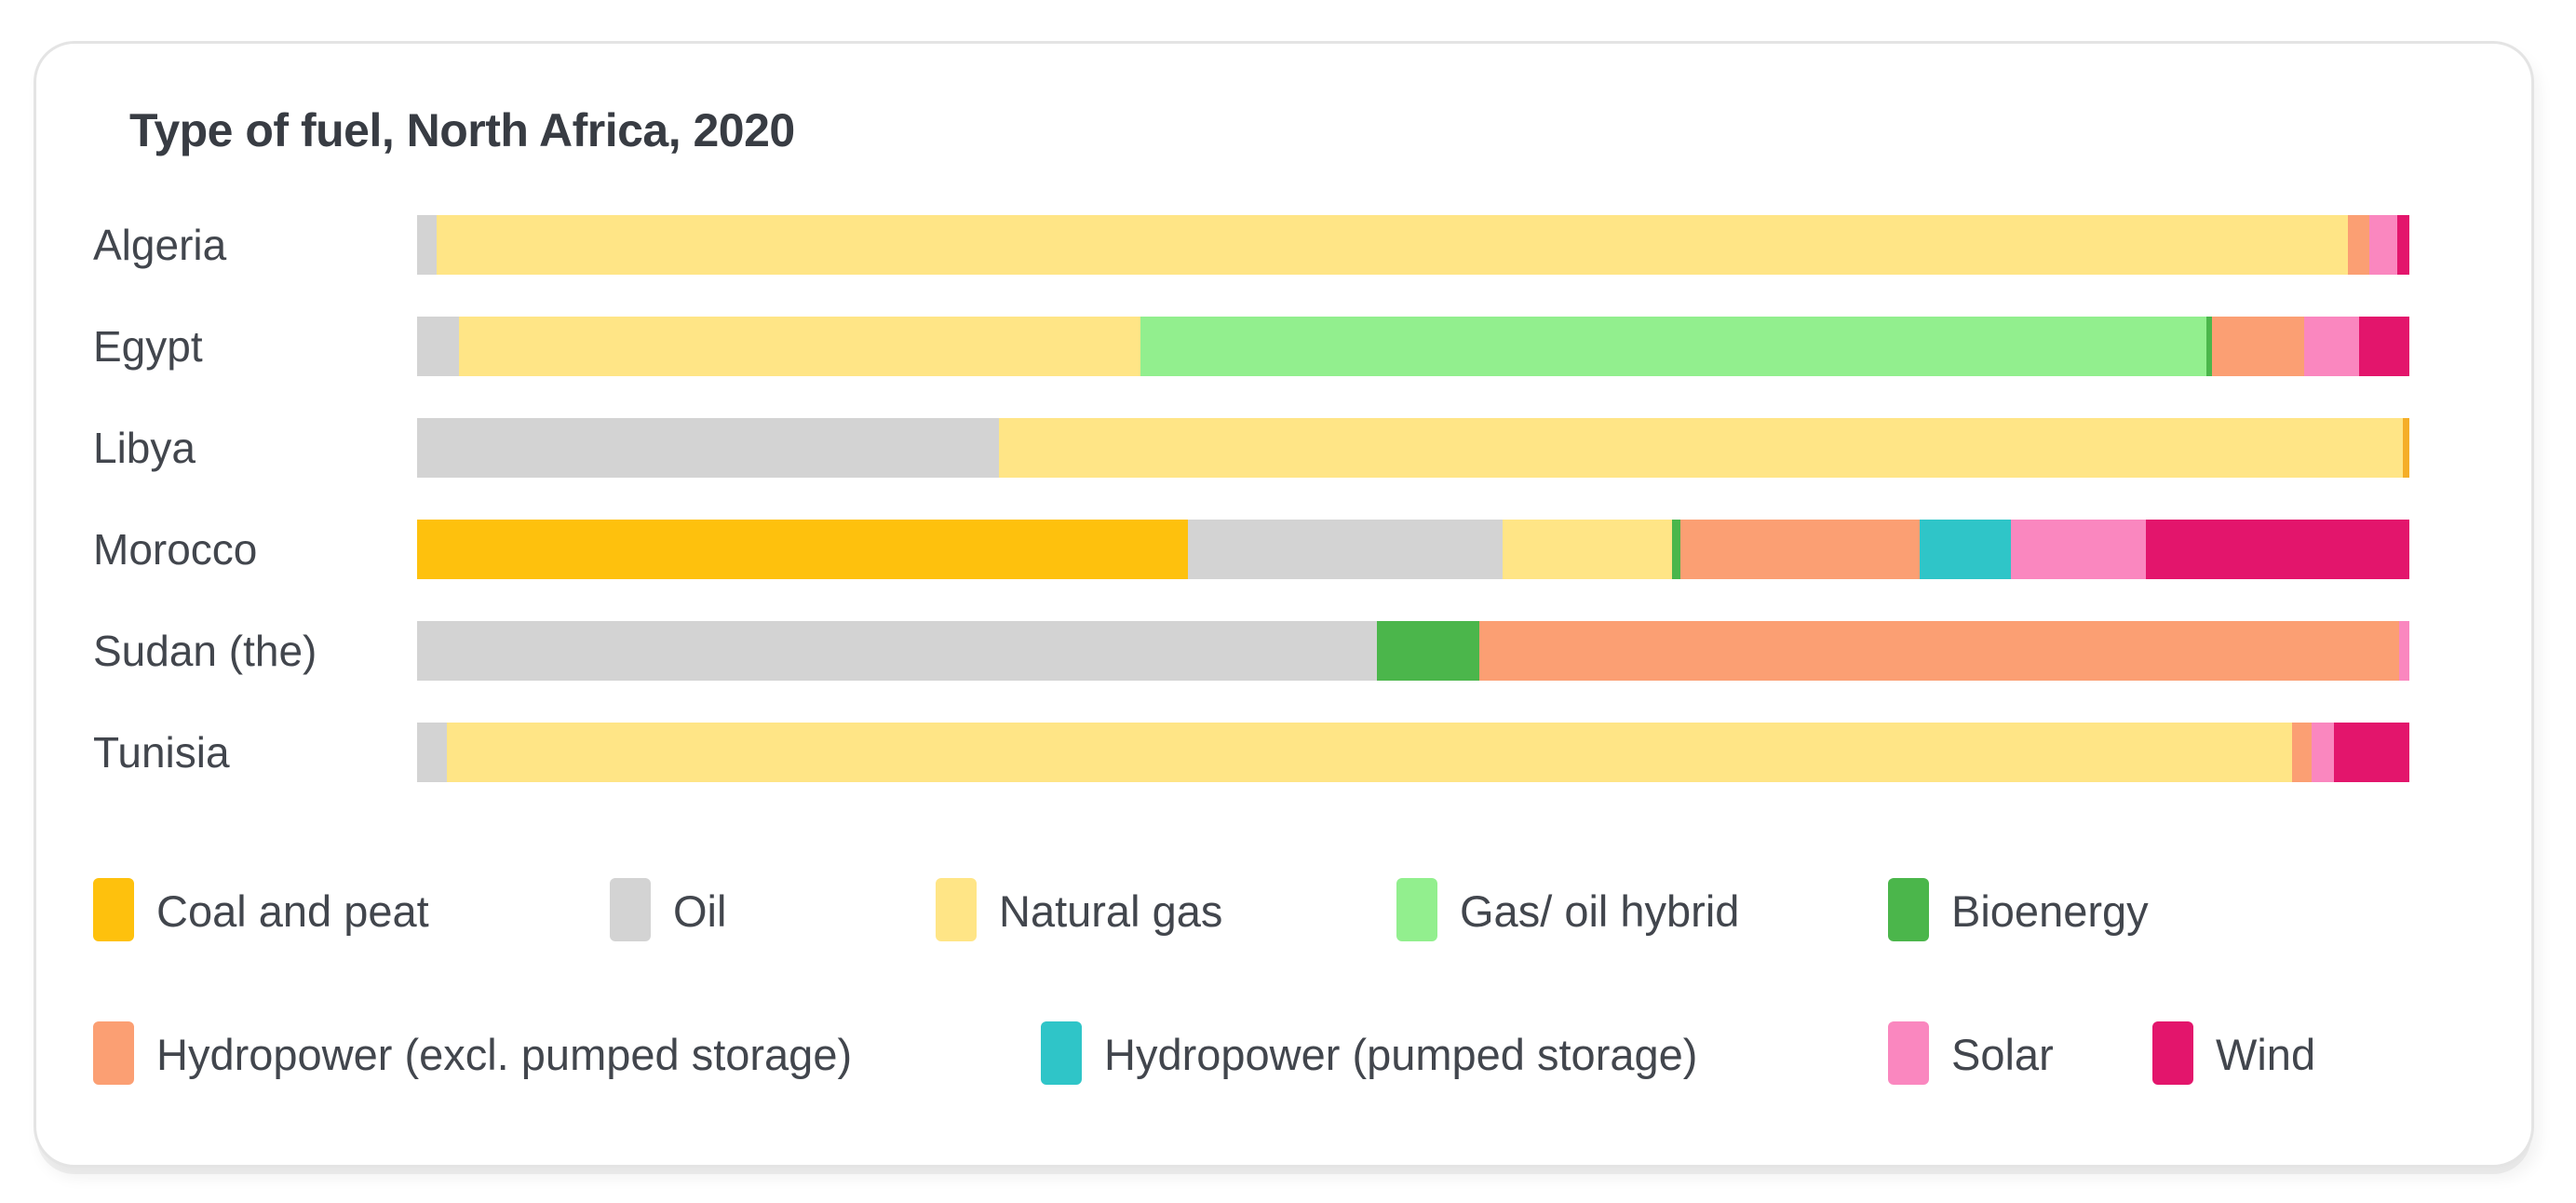 Image resolution: width=2576 pixels, height=1203 pixels. I want to click on bar-sudan-the, so click(1413, 651).